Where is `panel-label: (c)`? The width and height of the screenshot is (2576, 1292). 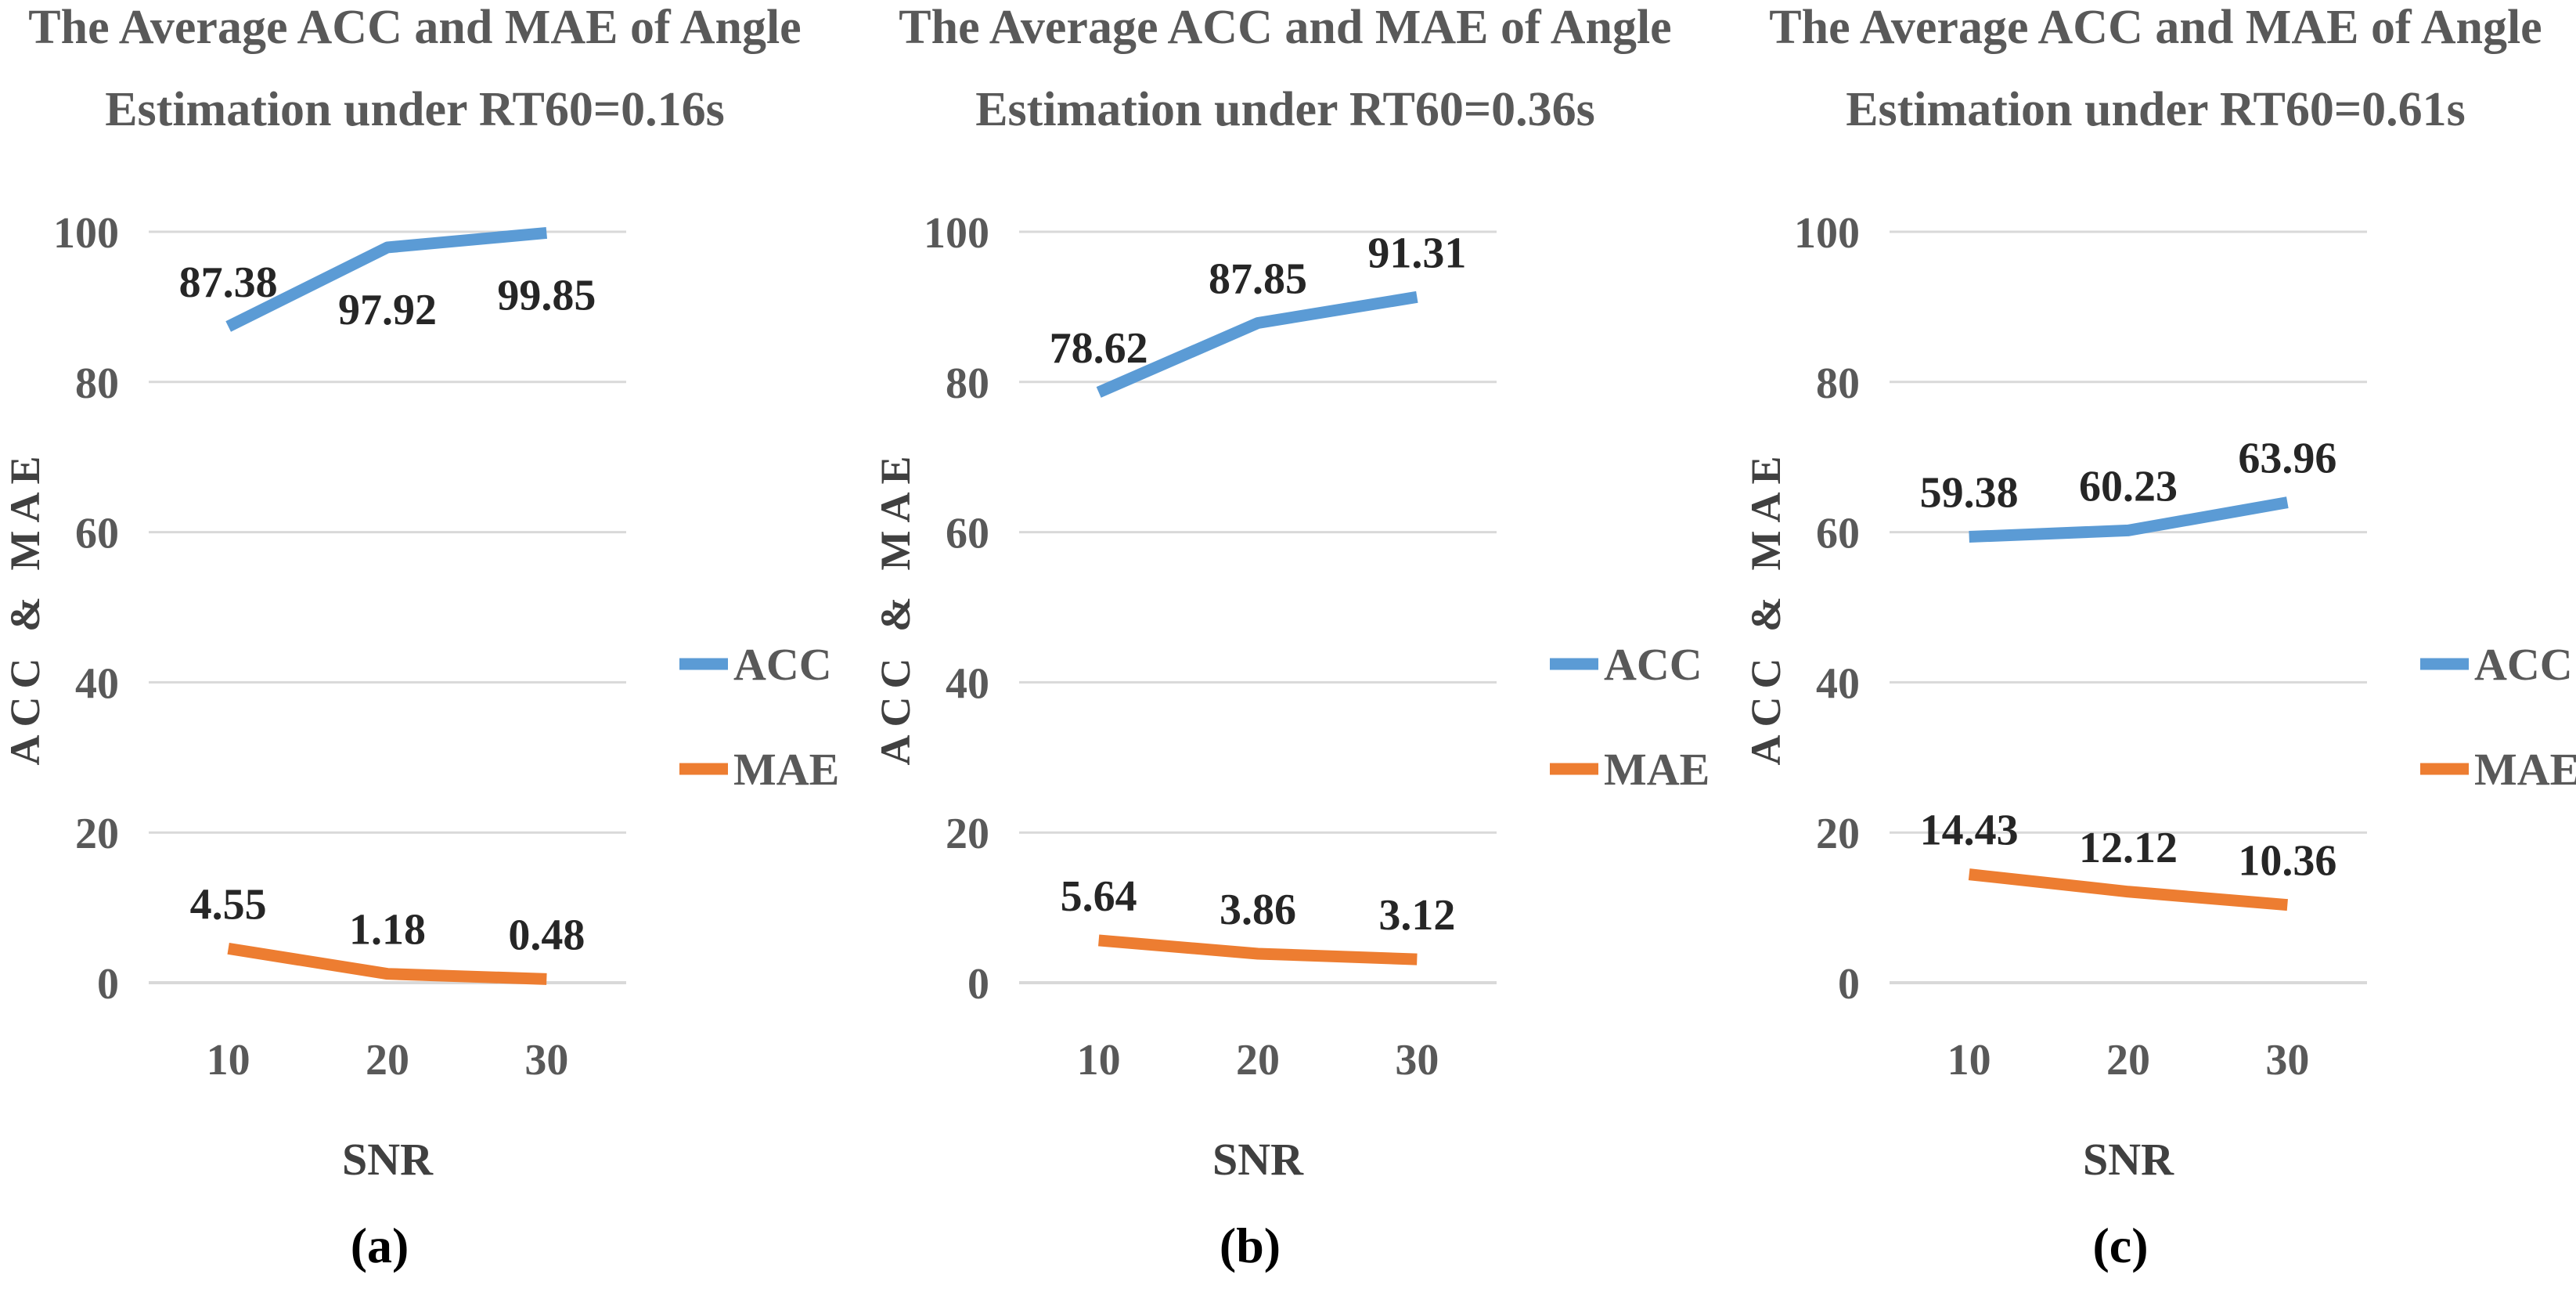 panel-label: (c) is located at coordinates (2120, 1246).